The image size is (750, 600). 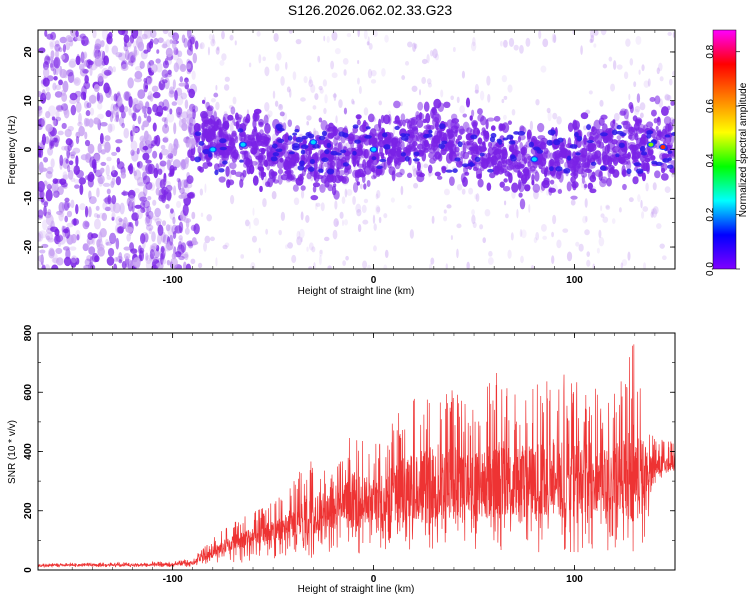 What do you see at coordinates (710, 269) in the screenshot?
I see `colorbar-tick-label: 0.0` at bounding box center [710, 269].